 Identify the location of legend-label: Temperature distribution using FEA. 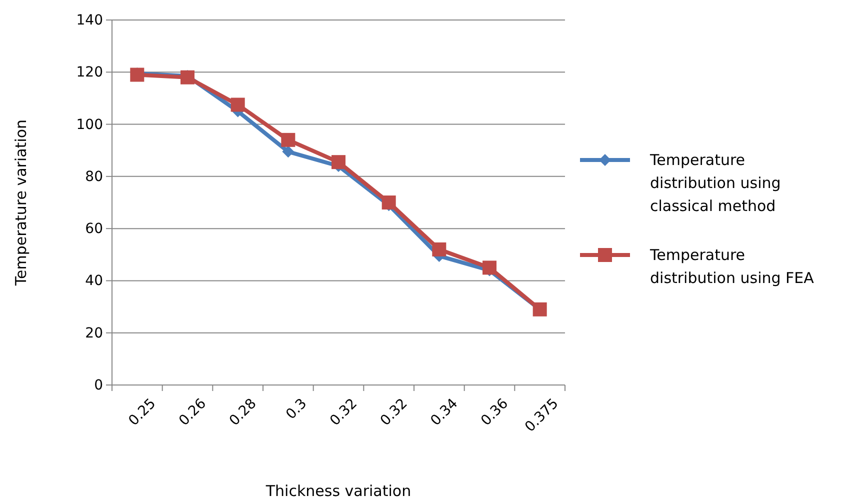
(732, 266).